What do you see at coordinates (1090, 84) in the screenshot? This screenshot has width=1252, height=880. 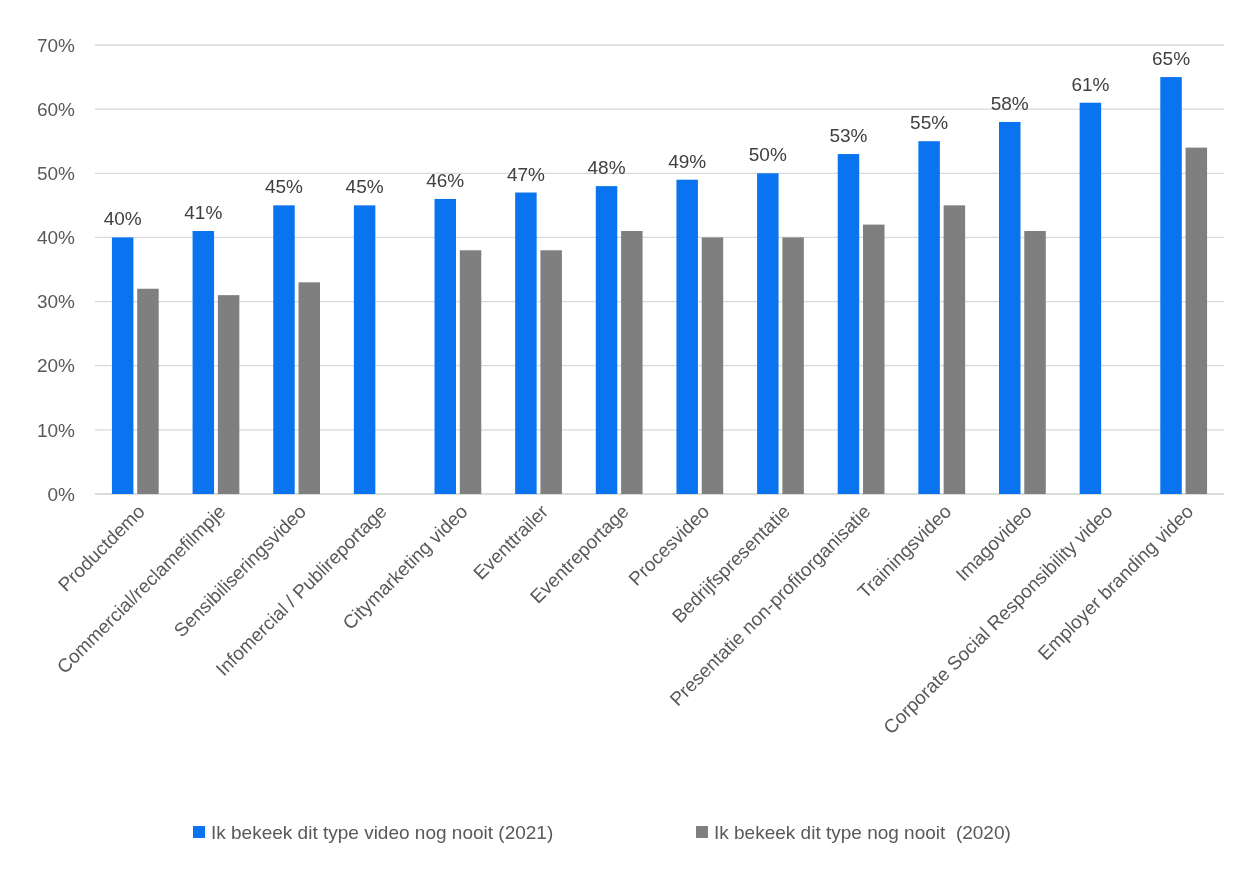 I see `data-label: 61%` at bounding box center [1090, 84].